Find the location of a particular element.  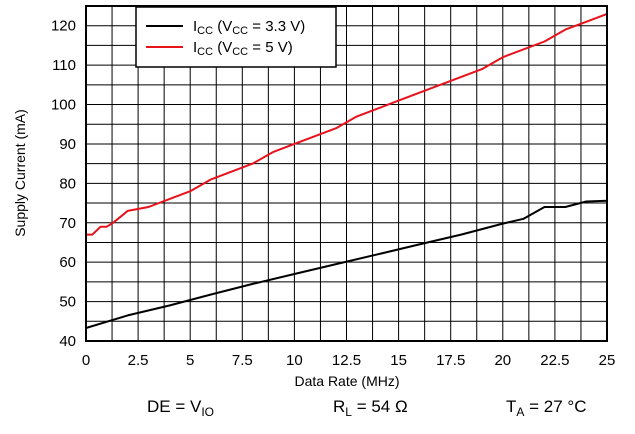

legend-label-0-sub2: CC is located at coordinates (240, 31).